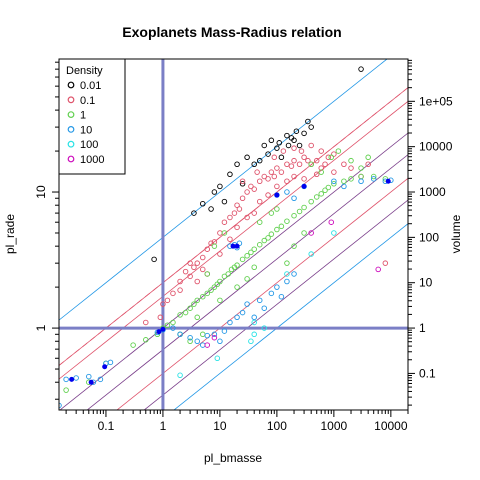 This screenshot has width=480, height=480. What do you see at coordinates (84, 71) in the screenshot?
I see `legend-title: Density` at bounding box center [84, 71].